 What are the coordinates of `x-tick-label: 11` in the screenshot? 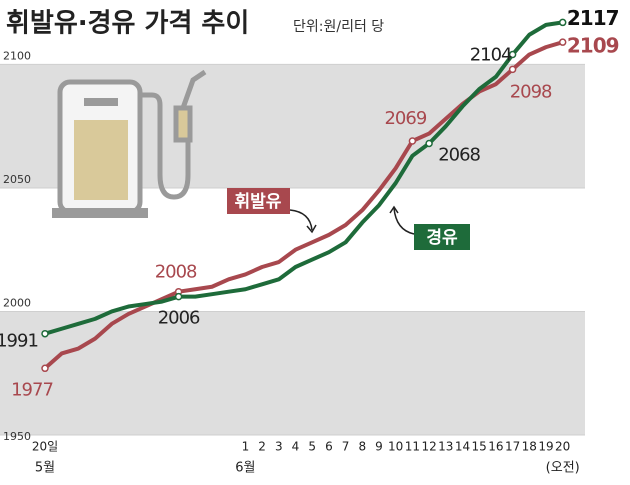 It's located at (412, 447).